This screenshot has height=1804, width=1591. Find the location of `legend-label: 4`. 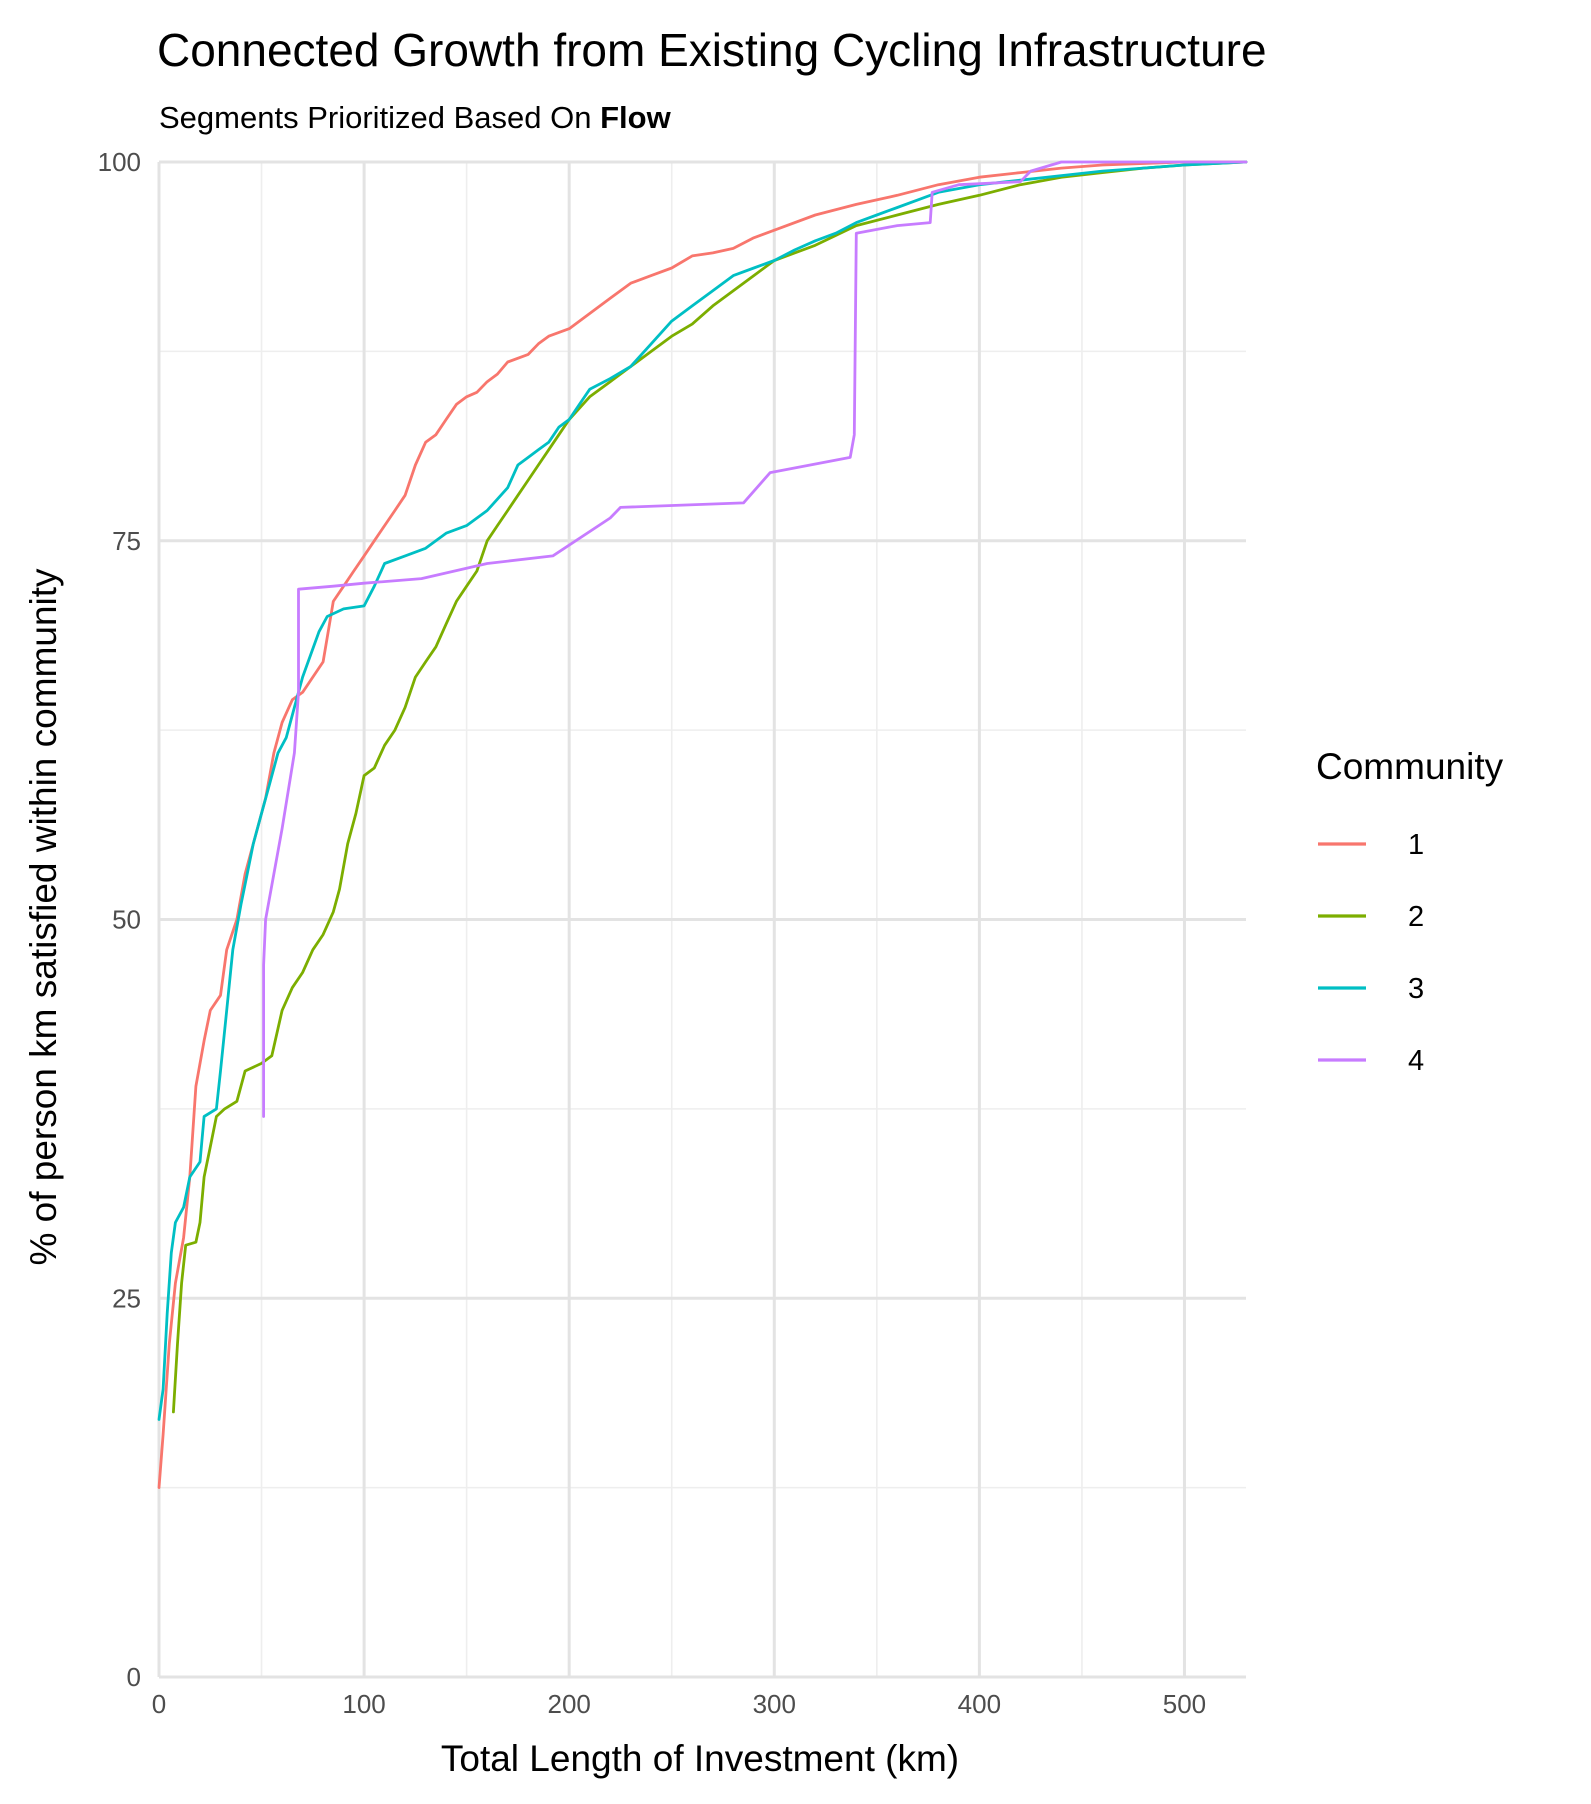

legend-label: 4 is located at coordinates (1416, 1061).